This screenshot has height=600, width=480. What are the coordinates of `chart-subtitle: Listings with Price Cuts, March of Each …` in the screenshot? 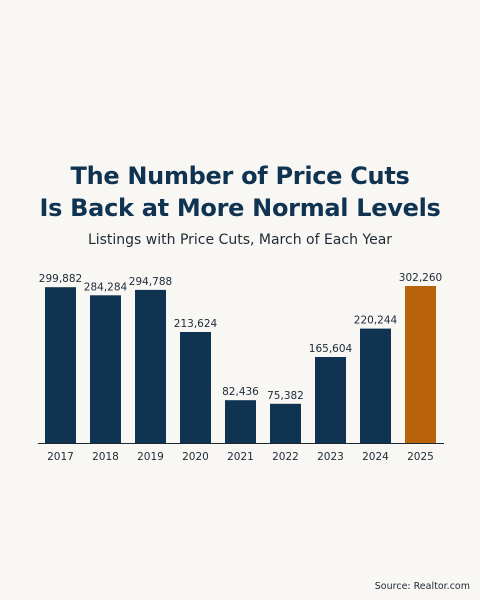 It's located at (240, 240).